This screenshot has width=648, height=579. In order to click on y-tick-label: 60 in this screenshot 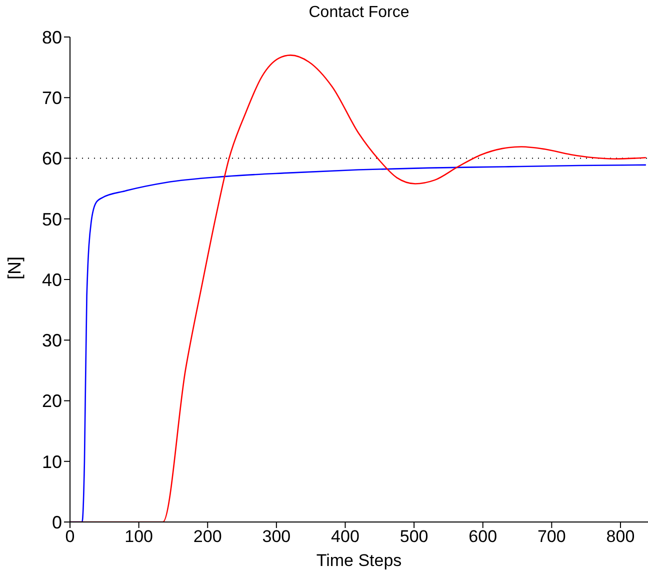, I will do `click(52, 158)`.